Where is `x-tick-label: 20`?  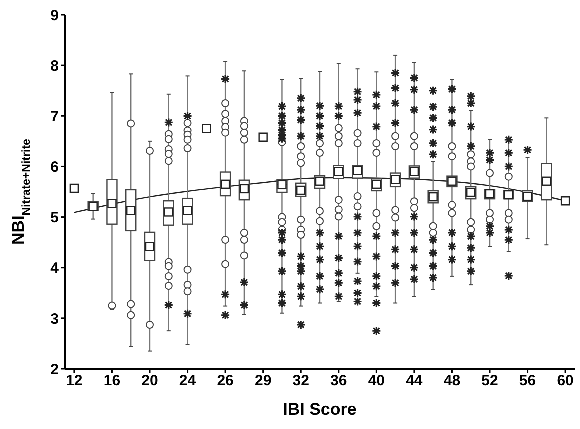 x-tick-label: 20 is located at coordinates (150, 381).